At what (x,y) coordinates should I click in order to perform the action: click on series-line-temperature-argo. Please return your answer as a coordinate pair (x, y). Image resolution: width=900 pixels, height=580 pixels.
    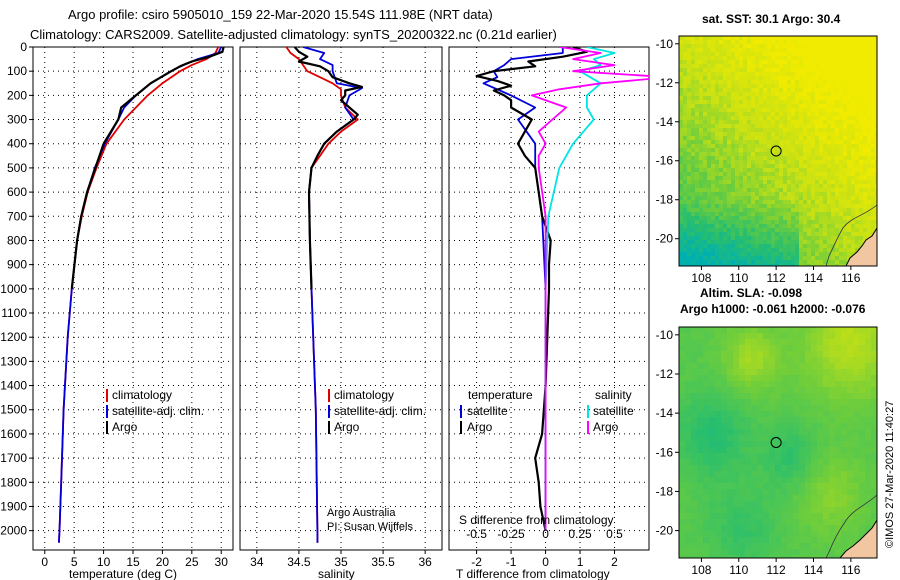
    Looking at the image, I should click on (532, 289).